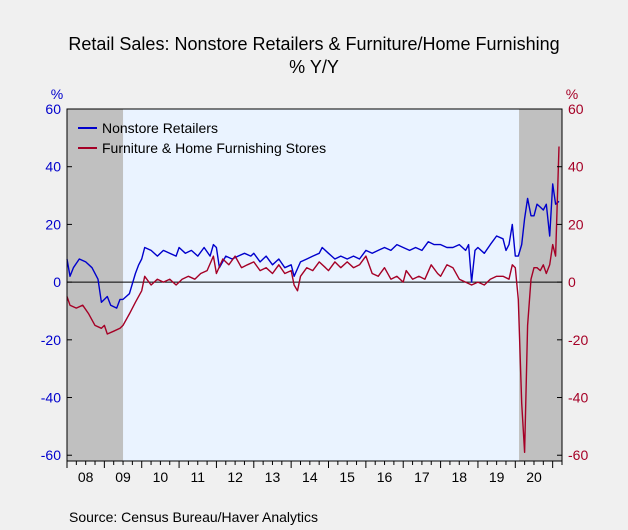  Describe the element at coordinates (193, 517) in the screenshot. I see `source-note: Source: Census Bureau/Haver Analytics` at that location.